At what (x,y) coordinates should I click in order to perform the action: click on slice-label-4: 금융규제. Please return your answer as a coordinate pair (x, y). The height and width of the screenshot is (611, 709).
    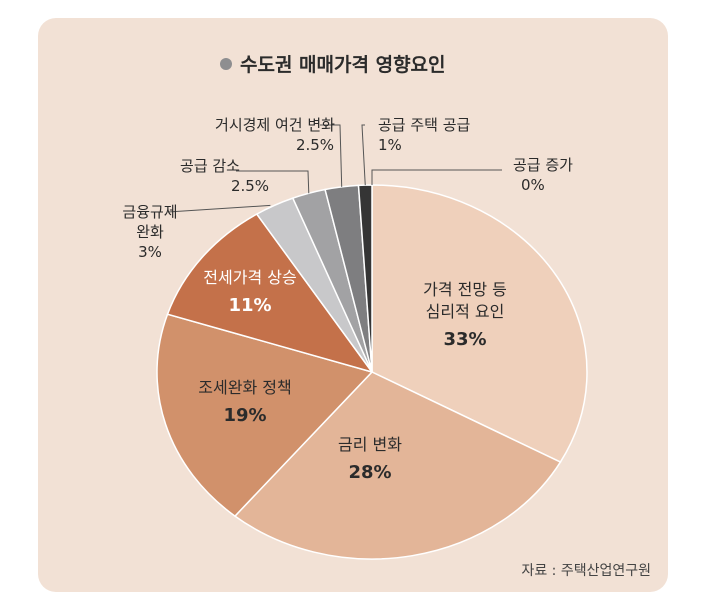
    Looking at the image, I should click on (149, 212).